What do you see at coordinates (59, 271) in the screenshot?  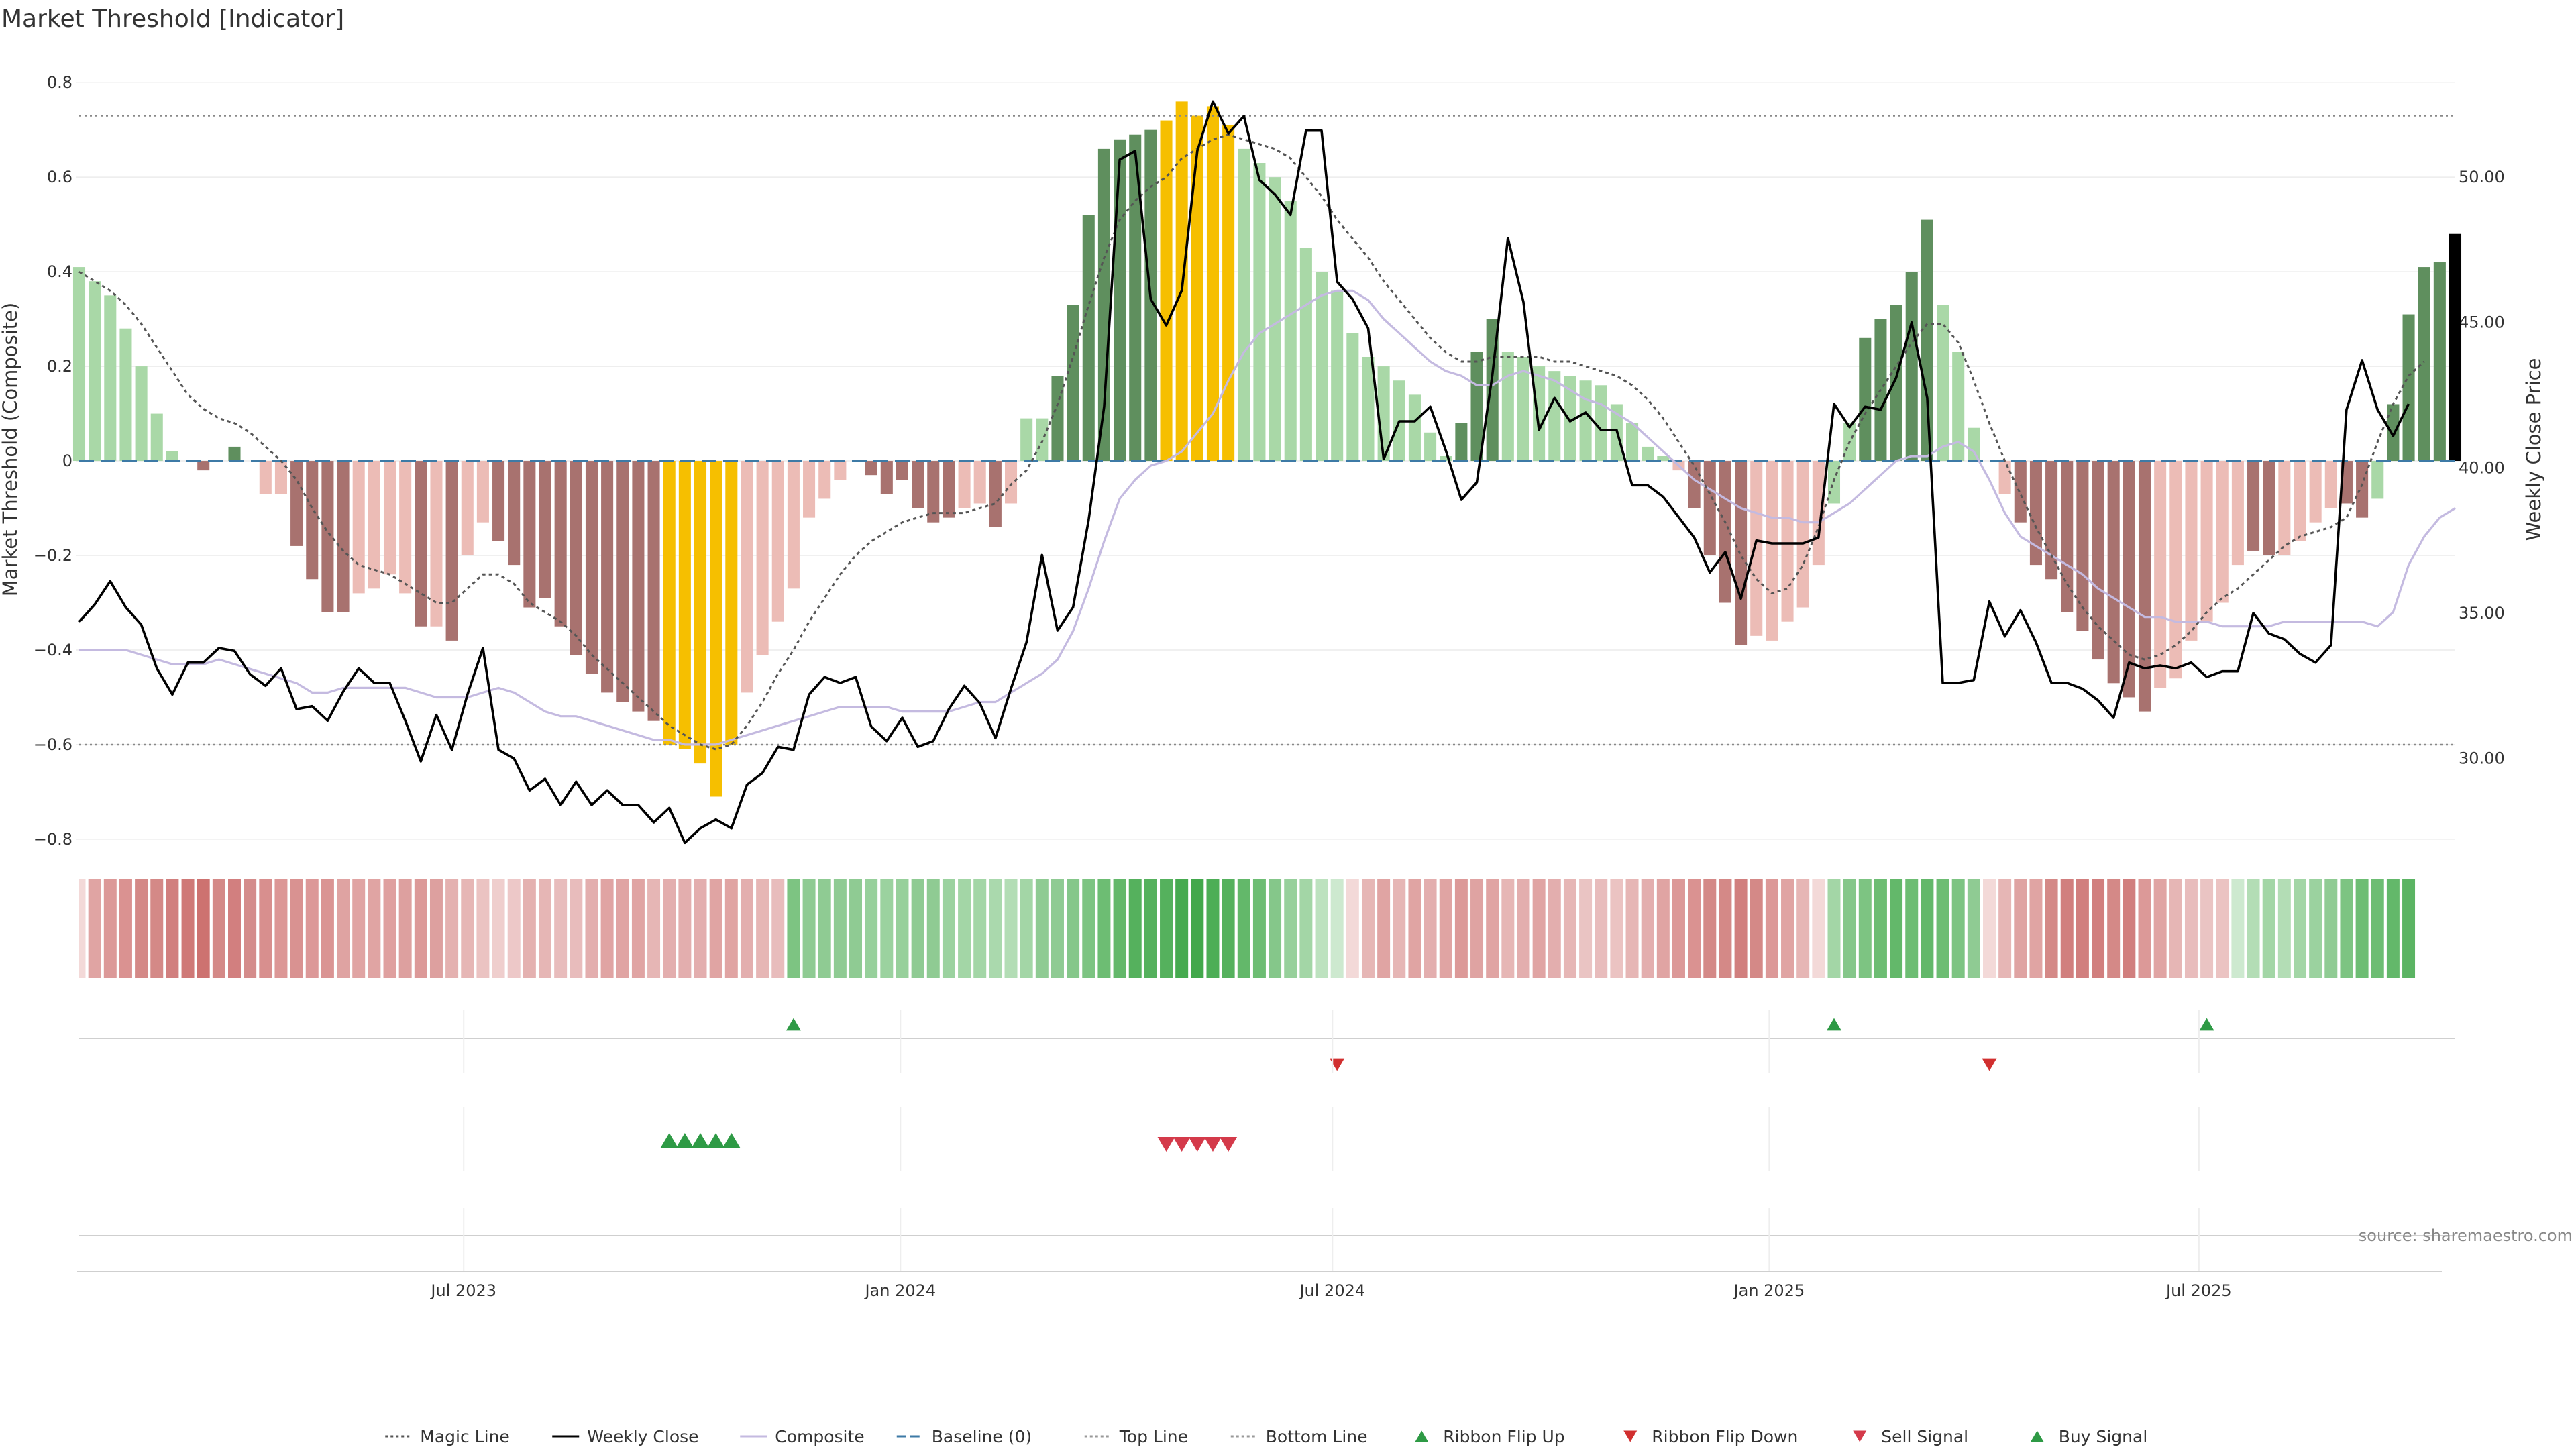 I see `left-tick-label: 0.4` at bounding box center [59, 271].